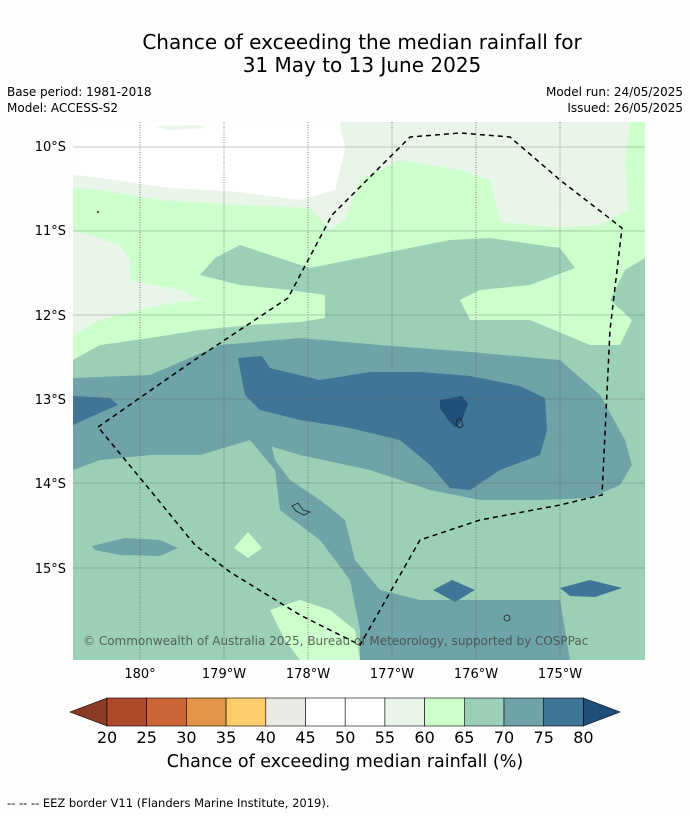 The height and width of the screenshot is (816, 690). I want to click on lon-label-1: 180°, so click(139, 674).